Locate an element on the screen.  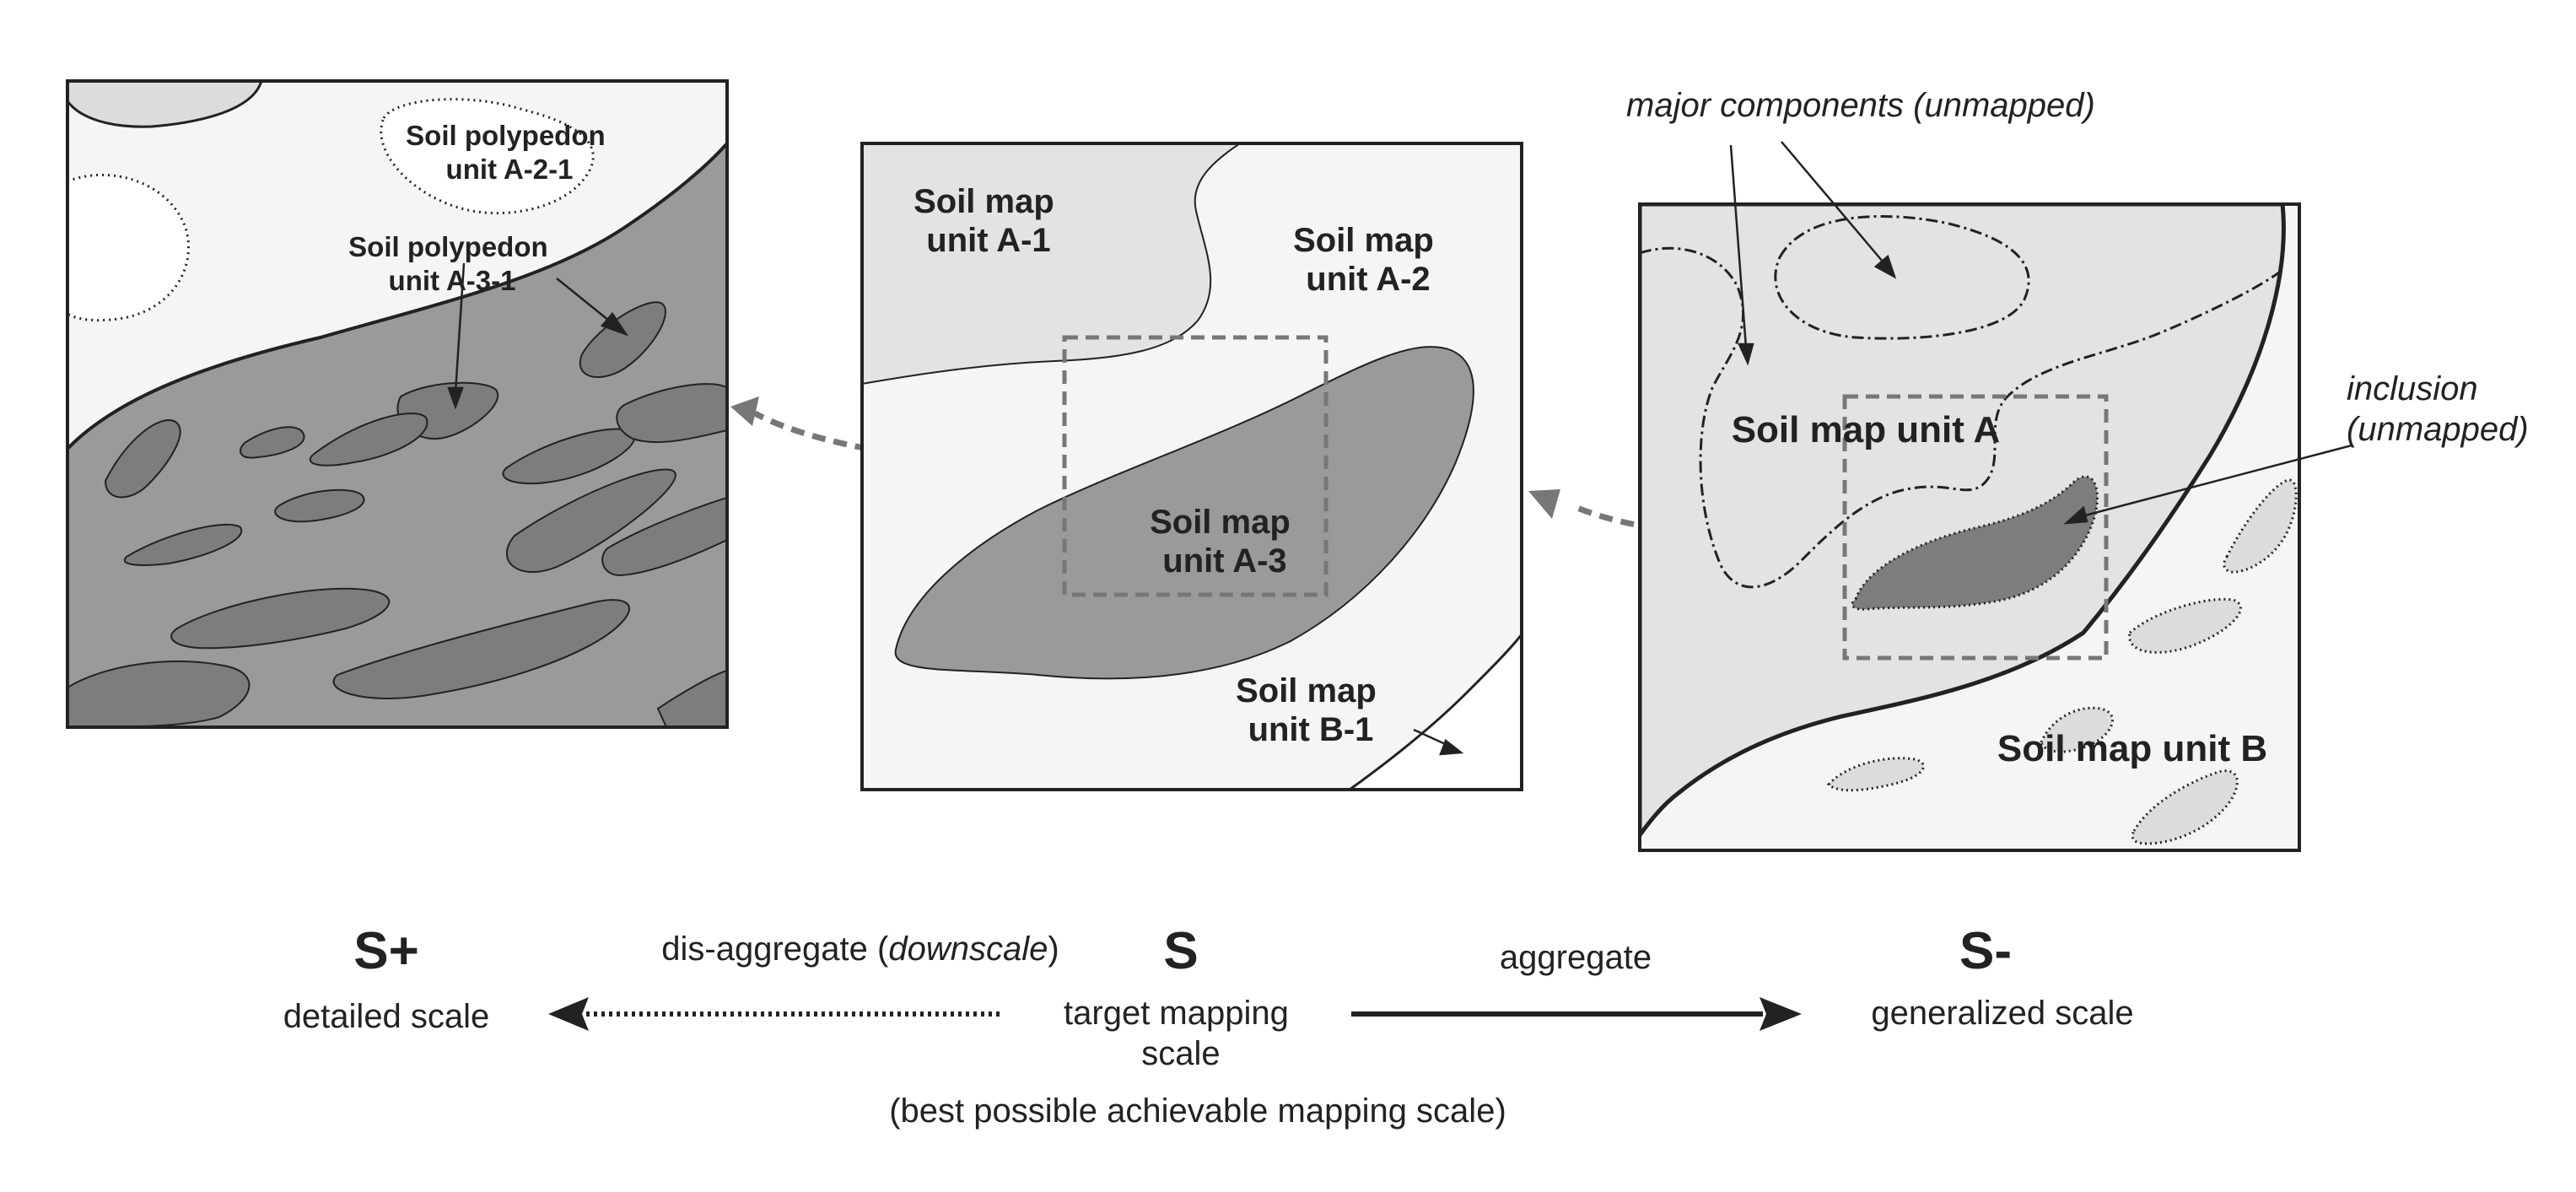
major-components-label: major components (unmapped) is located at coordinates (1860, 105).